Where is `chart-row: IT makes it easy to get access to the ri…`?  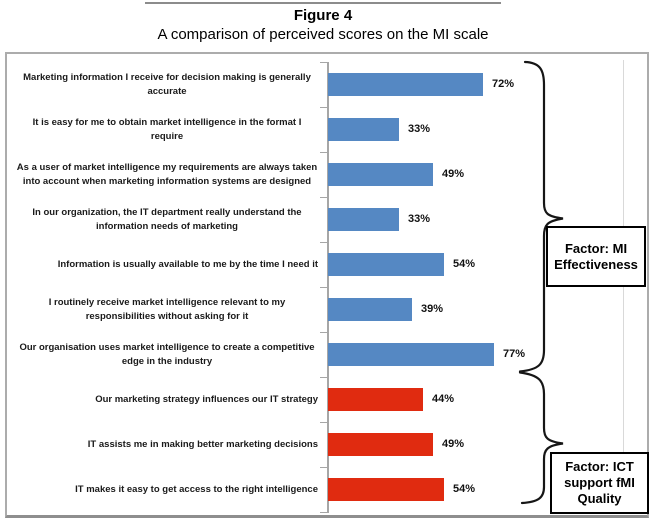 chart-row: IT makes it easy to get access to the ri… is located at coordinates (327, 489).